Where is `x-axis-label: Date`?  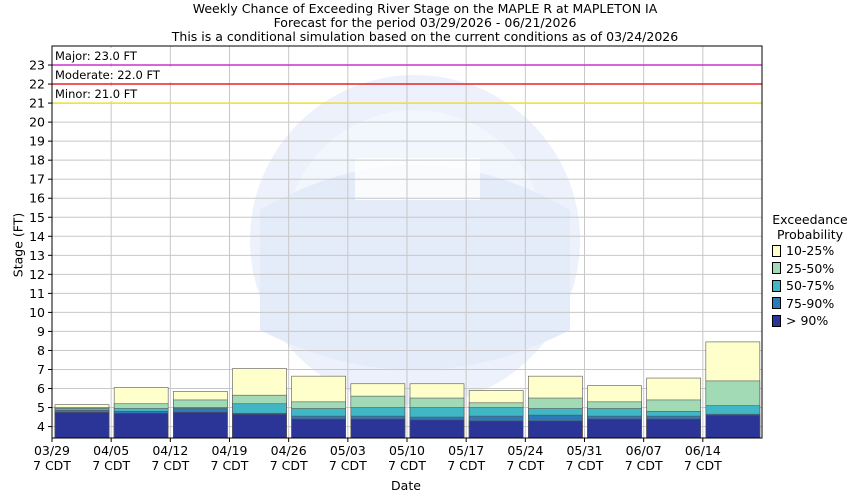 x-axis-label: Date is located at coordinates (406, 485).